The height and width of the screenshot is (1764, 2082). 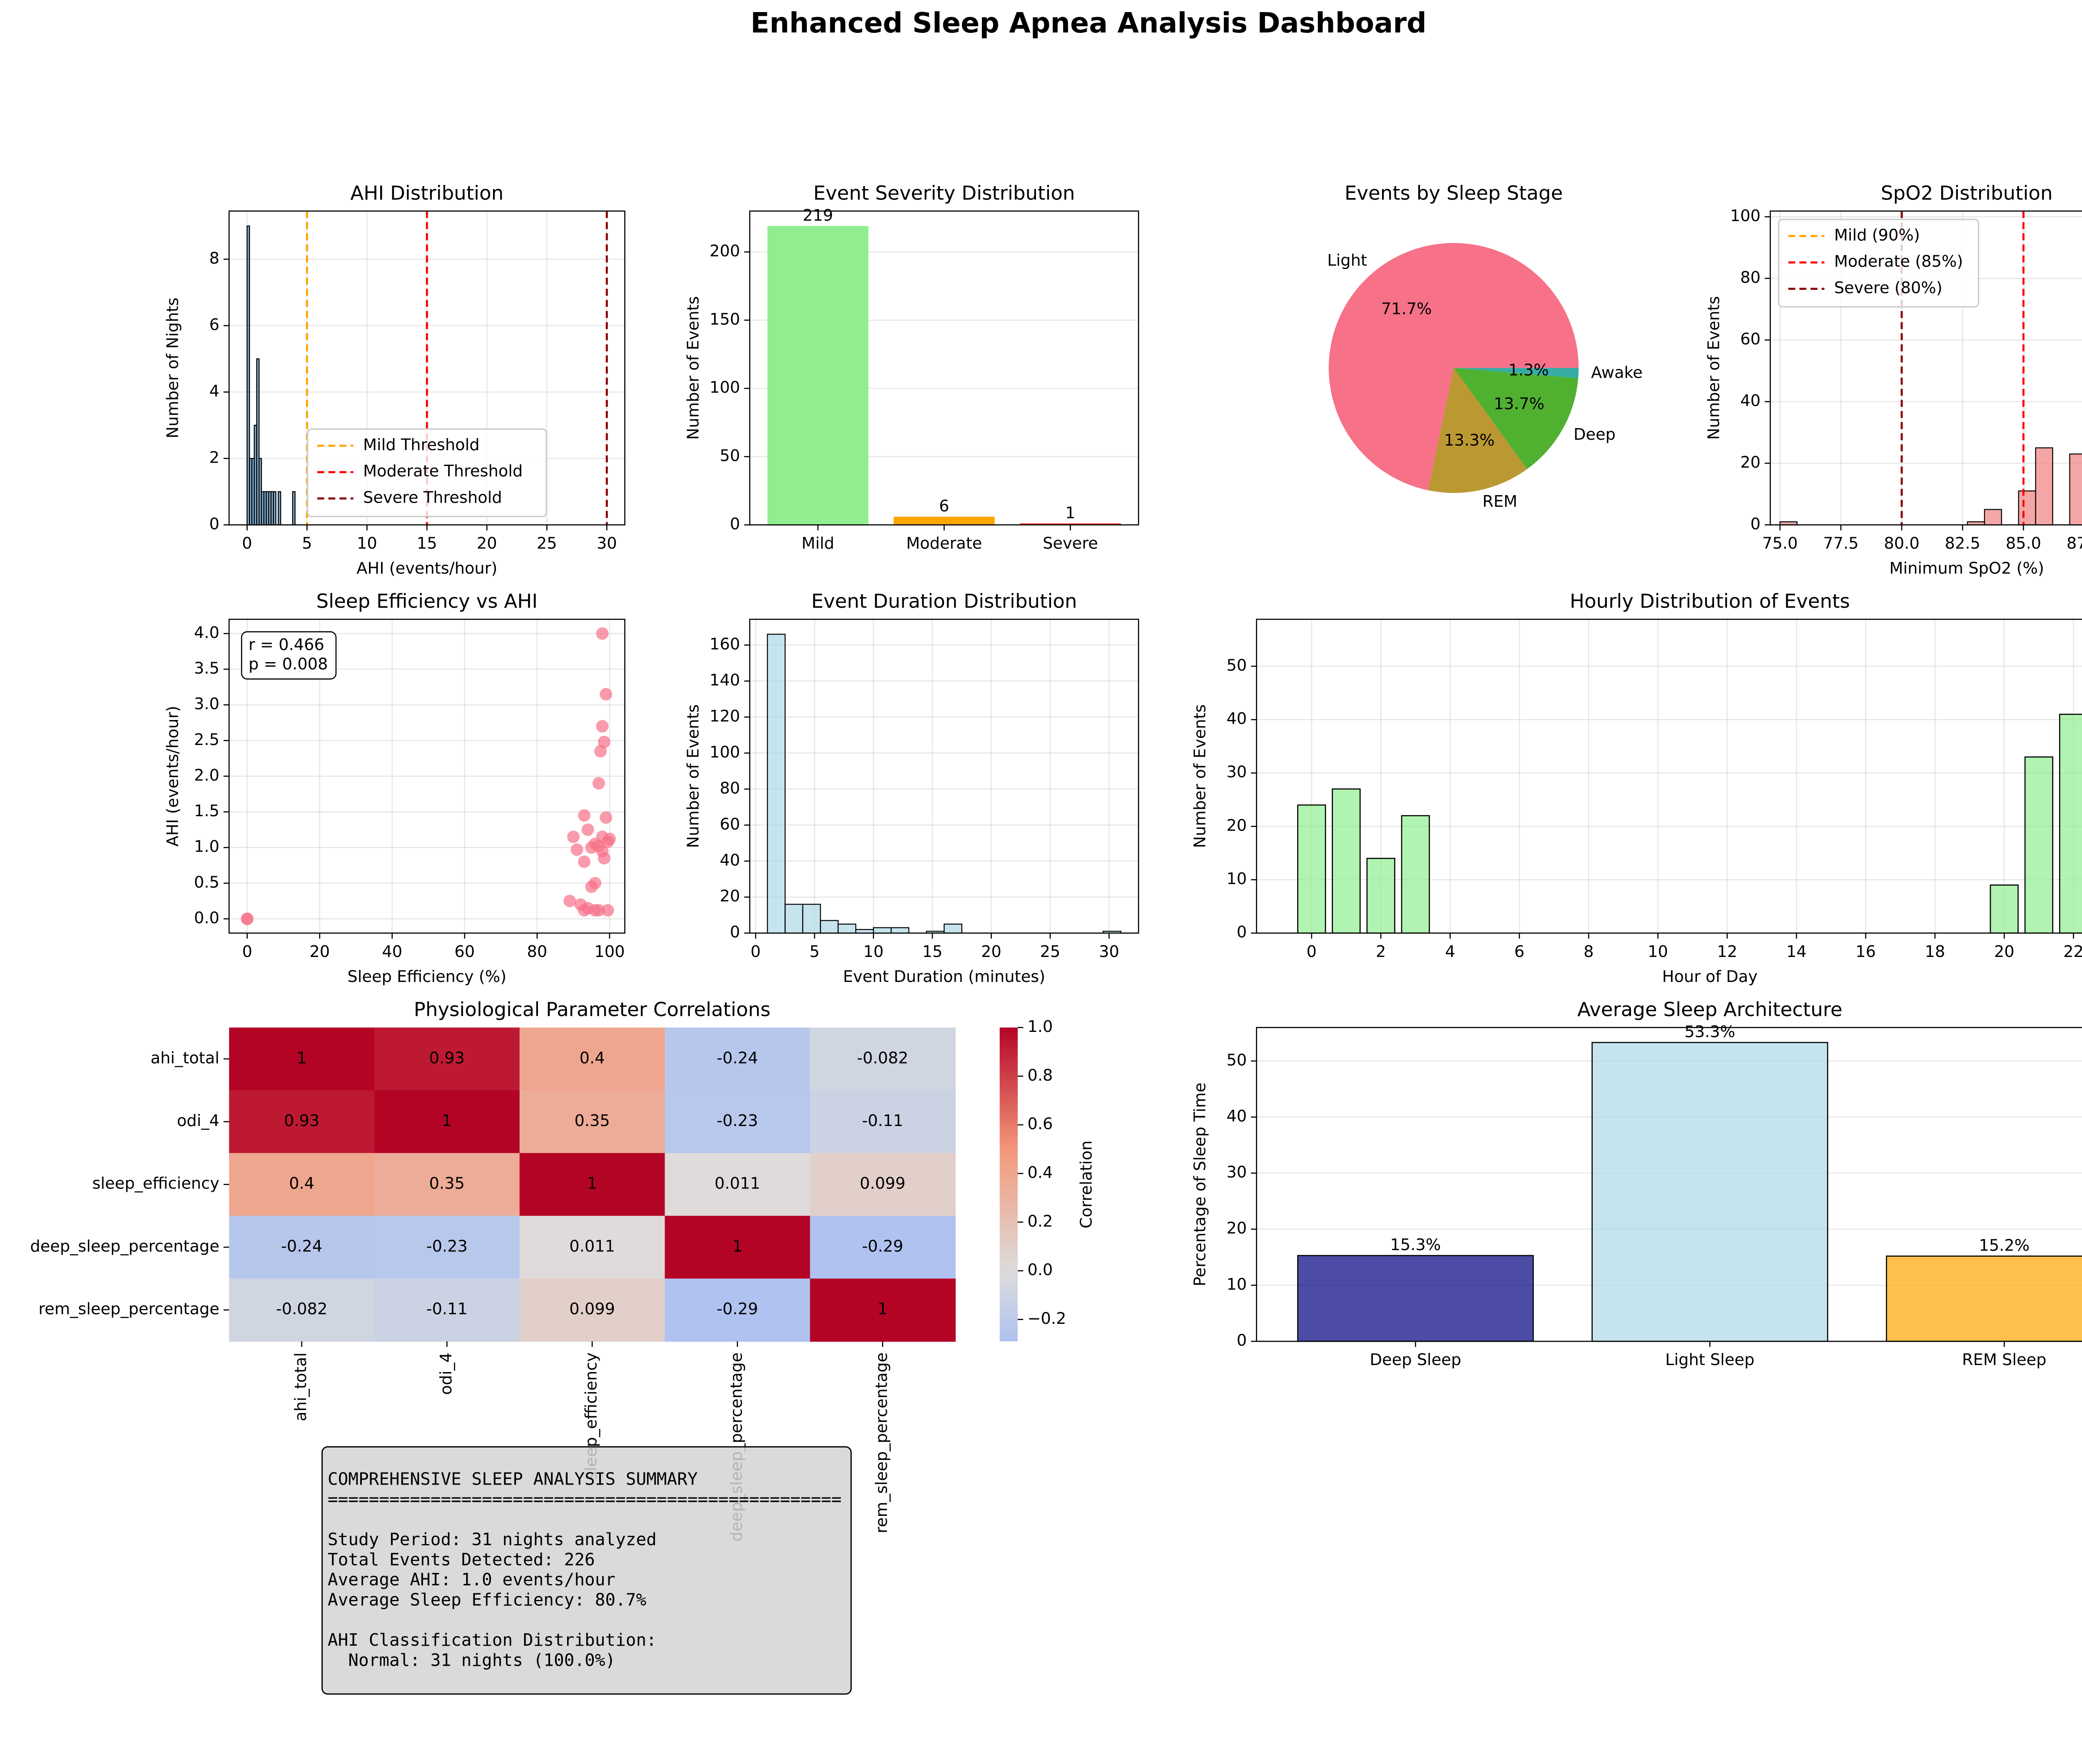 What do you see at coordinates (1519, 951) in the screenshot?
I see `x-tick-label: 6` at bounding box center [1519, 951].